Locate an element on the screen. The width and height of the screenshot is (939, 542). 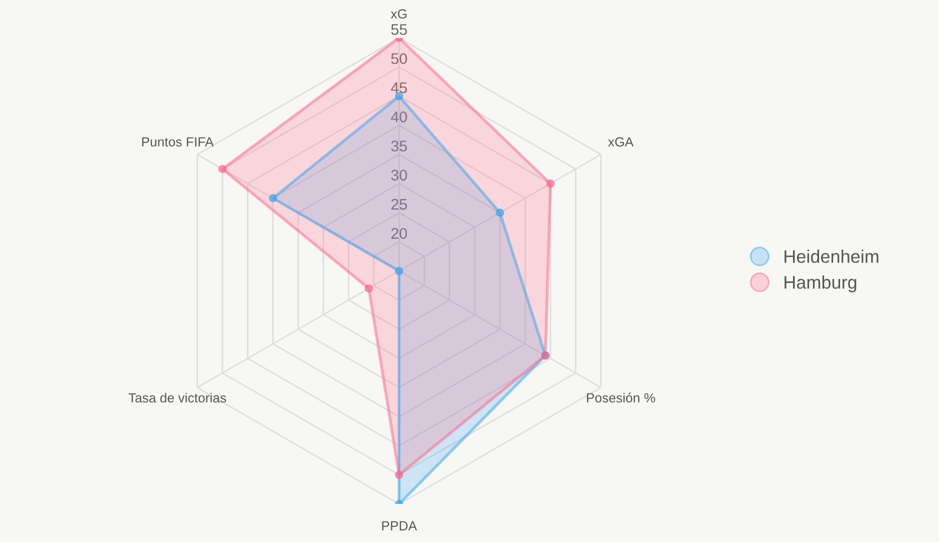
spoke-label: Puntos FIFA is located at coordinates (178, 142).